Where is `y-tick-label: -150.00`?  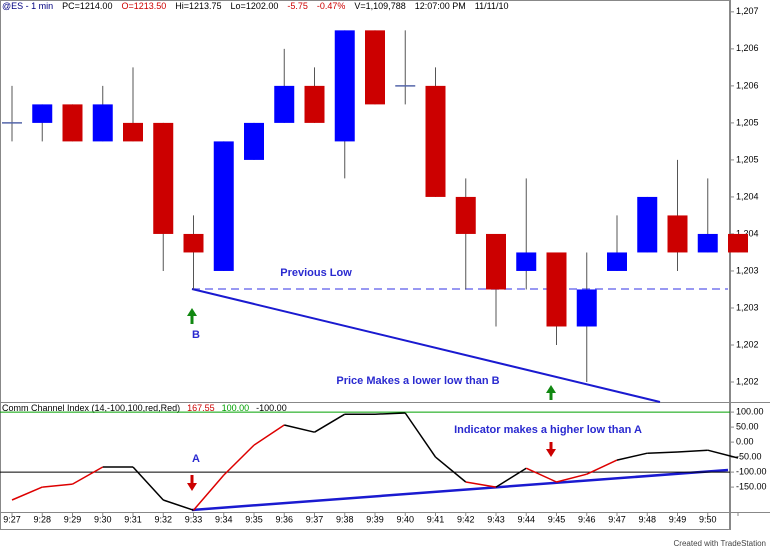 y-tick-label: -150.00 is located at coordinates (751, 486).